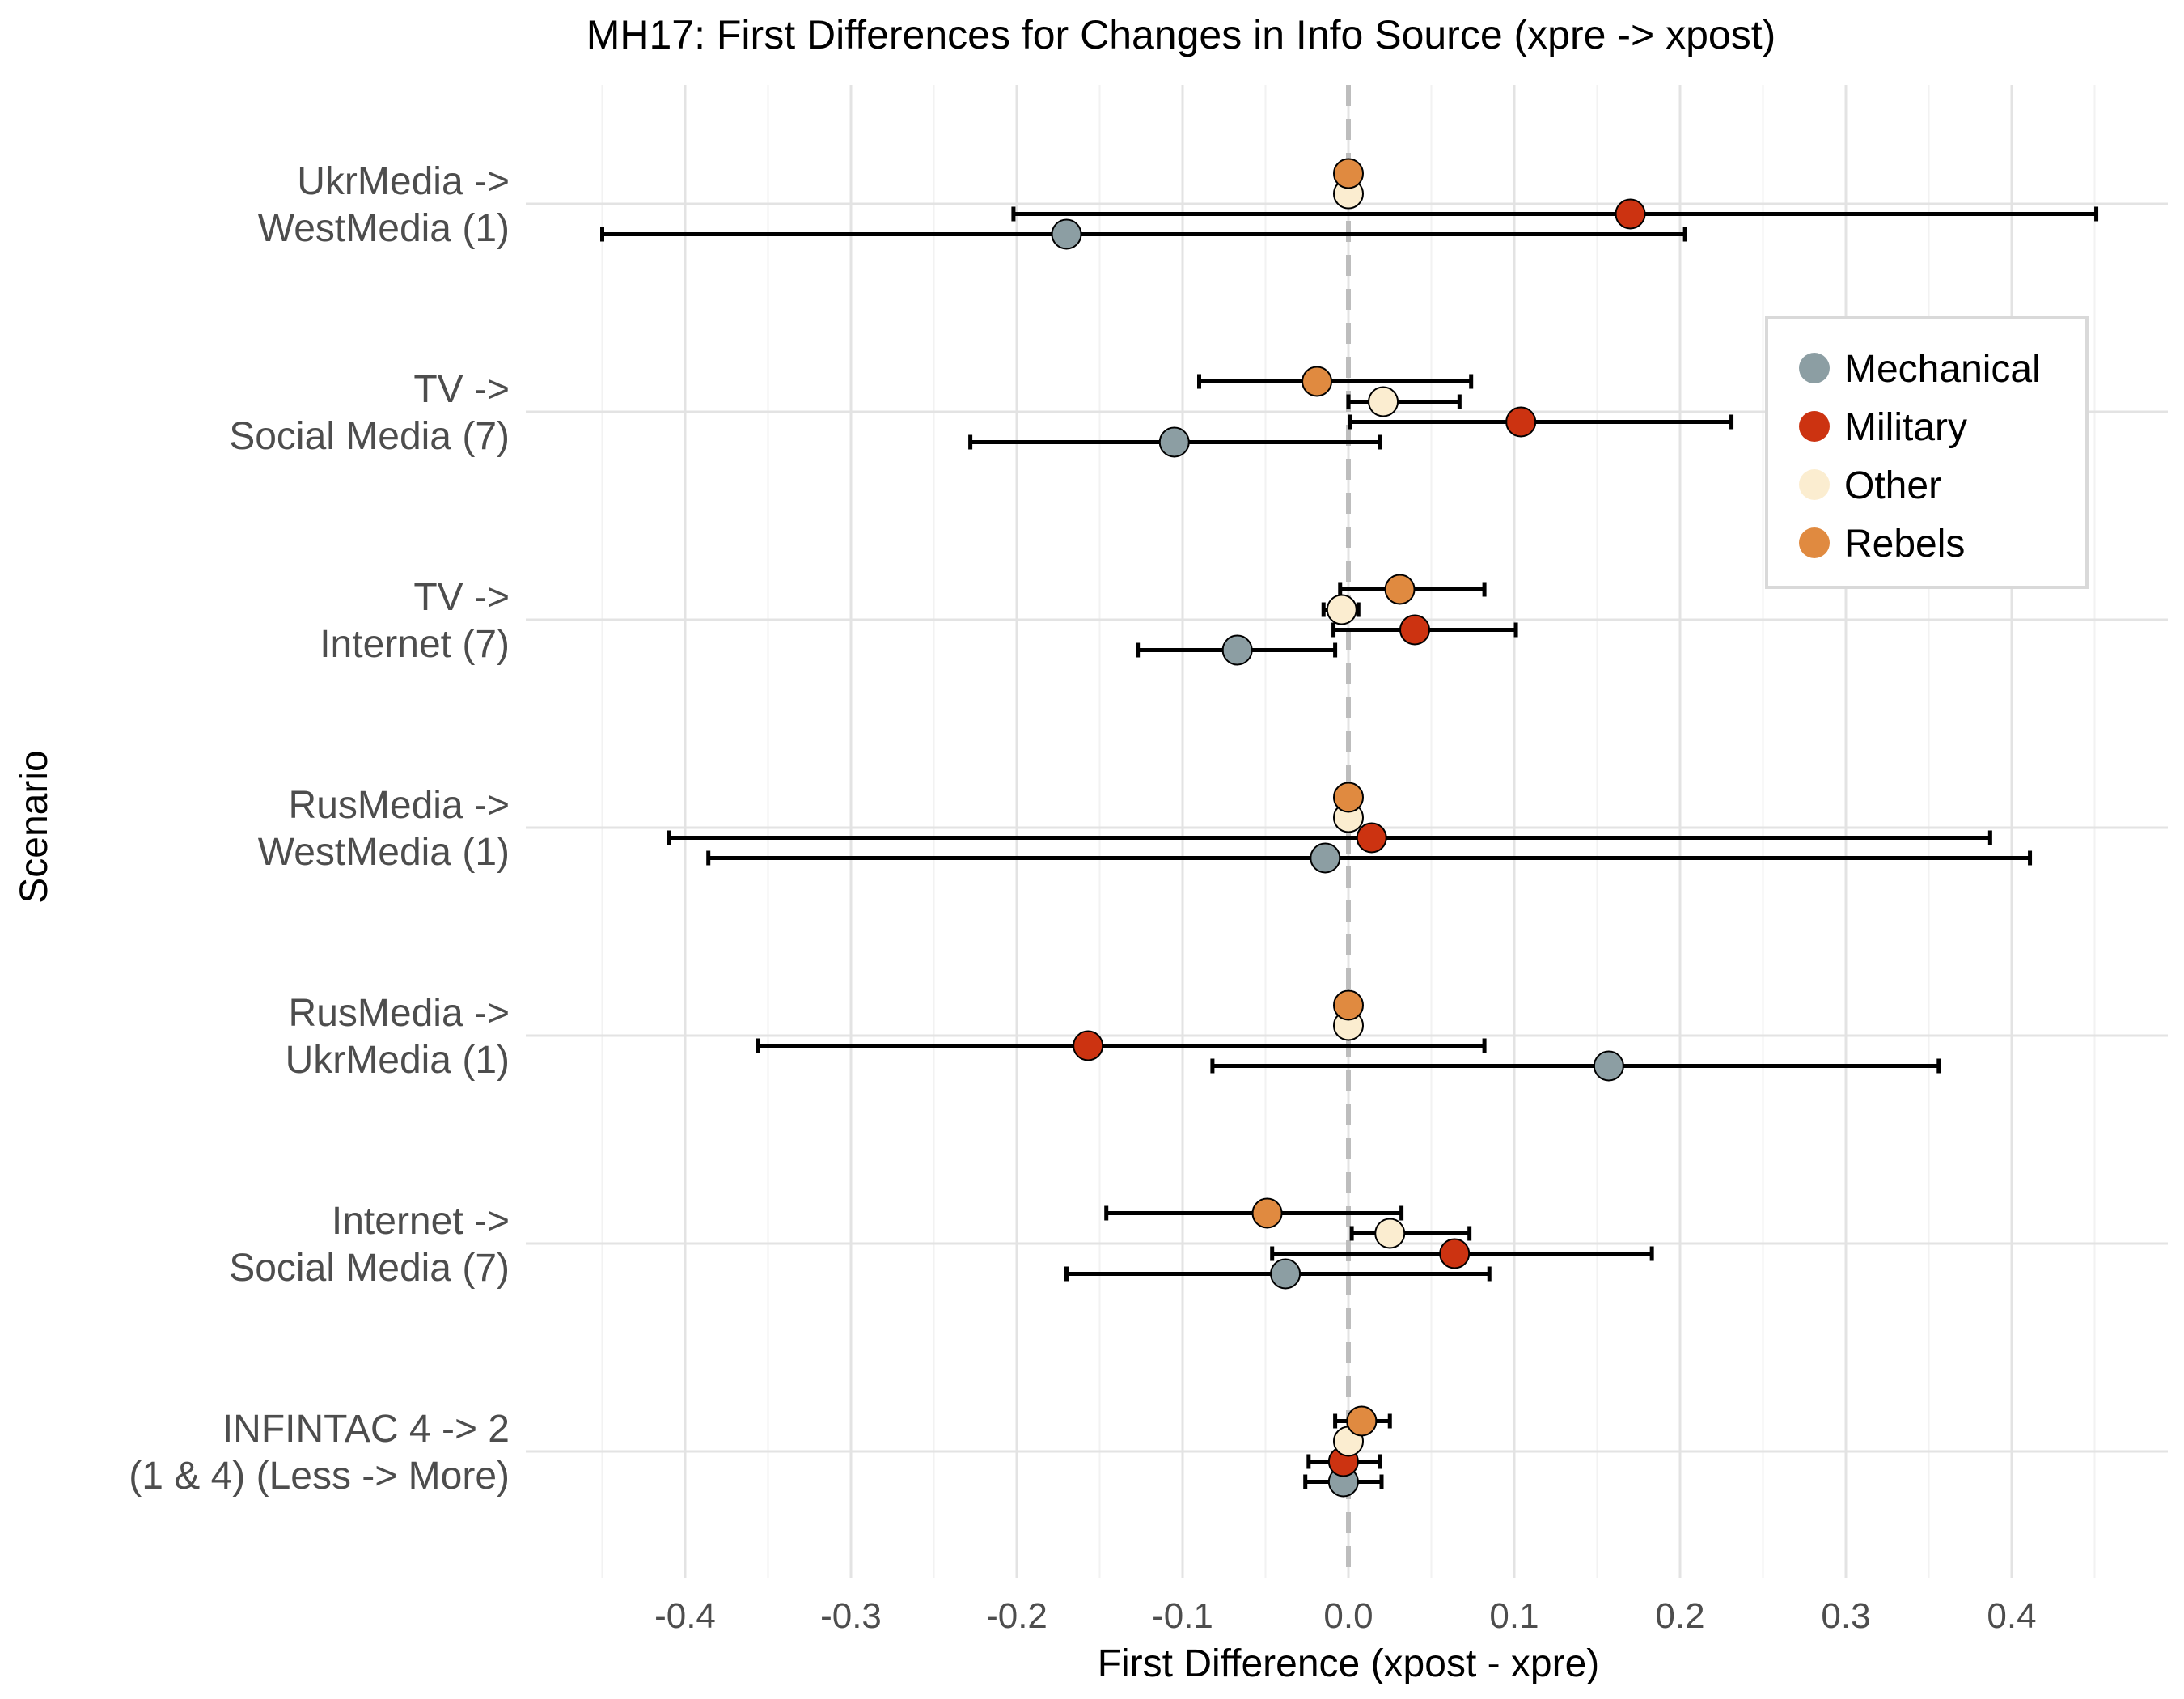  I want to click on legend-key-other, so click(1815, 484).